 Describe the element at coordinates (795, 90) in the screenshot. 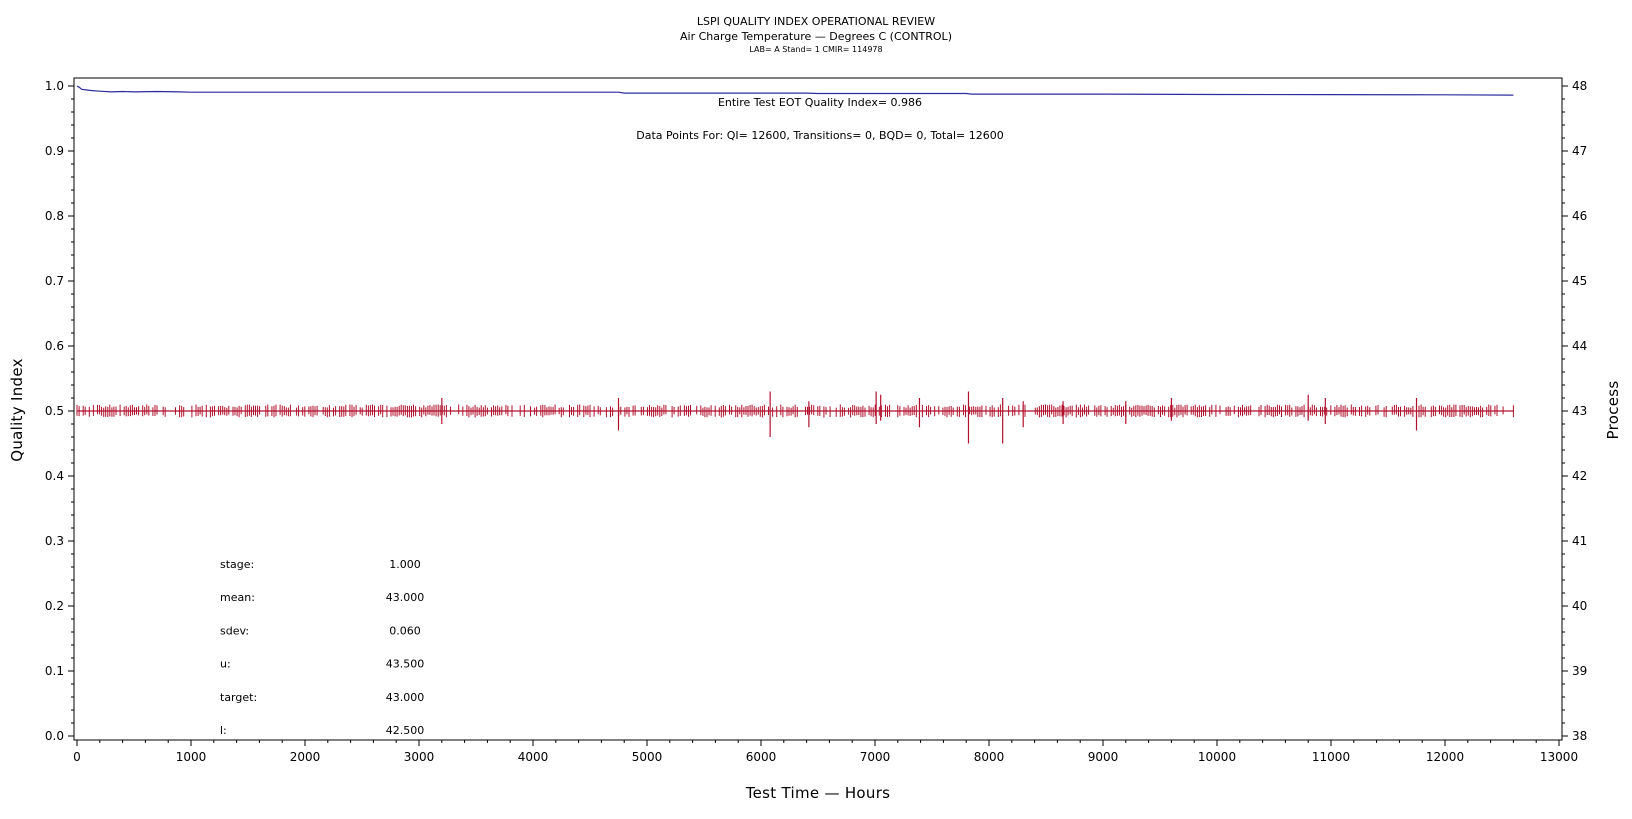

I see `quality-index-line` at that location.